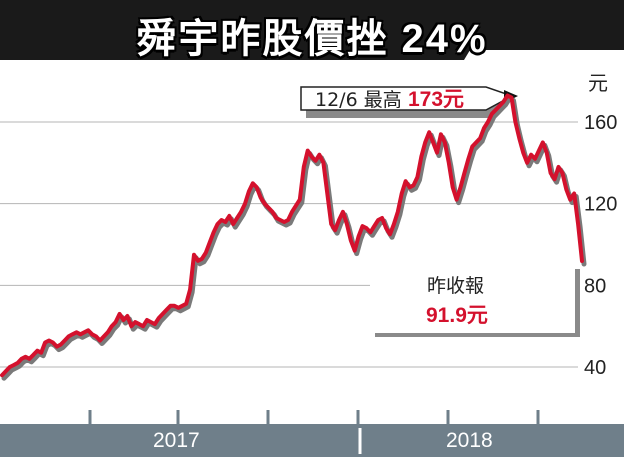  I want to click on x-axis-ticks, so click(314, 432).